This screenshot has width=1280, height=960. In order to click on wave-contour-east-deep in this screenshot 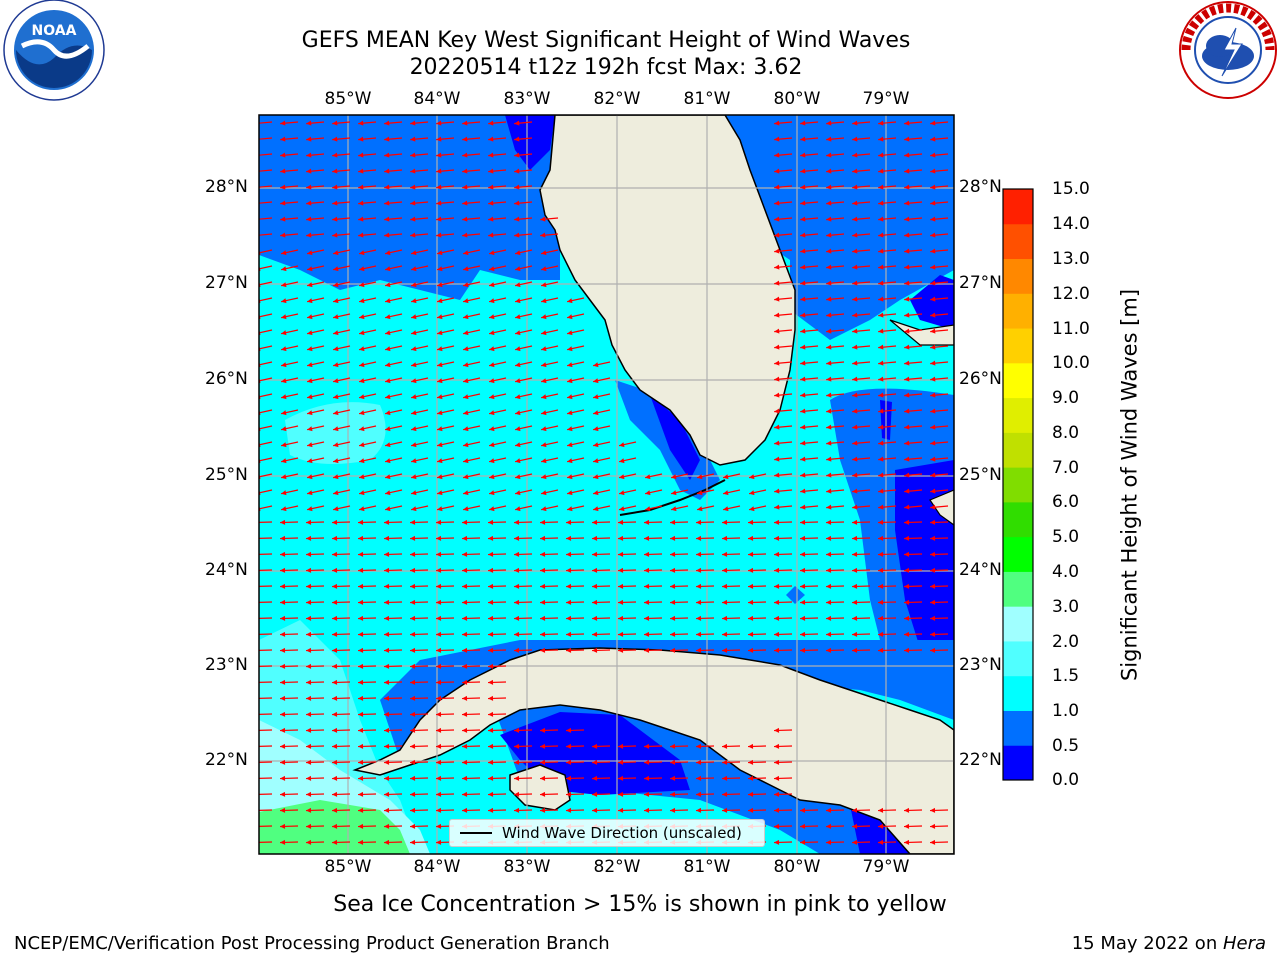, I will do `click(924, 575)`.